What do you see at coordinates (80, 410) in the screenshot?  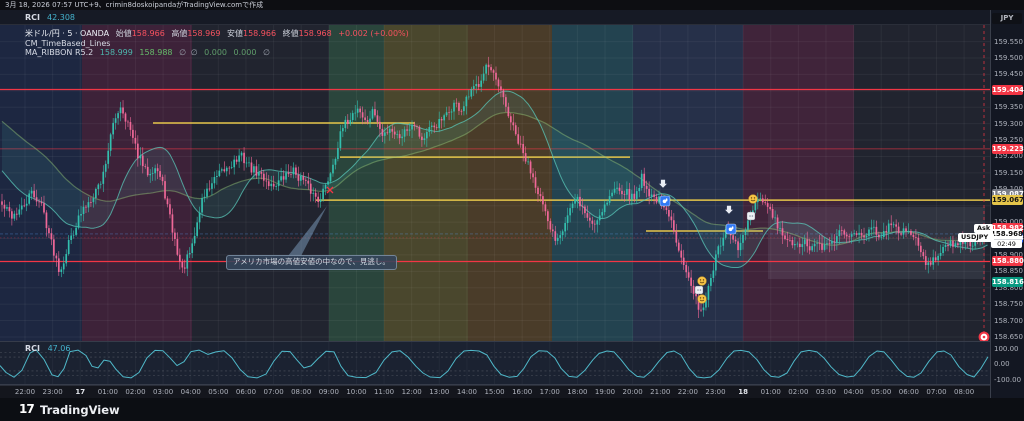 I see `tradingview-brand: TradingView` at bounding box center [80, 410].